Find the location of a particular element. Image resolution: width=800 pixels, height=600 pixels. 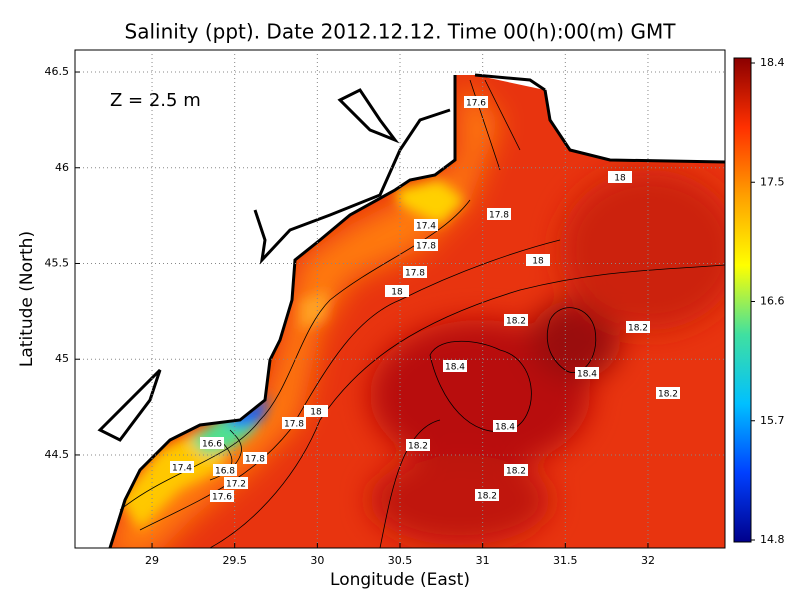

y-tick-label: 46 is located at coordinates (62, 167).